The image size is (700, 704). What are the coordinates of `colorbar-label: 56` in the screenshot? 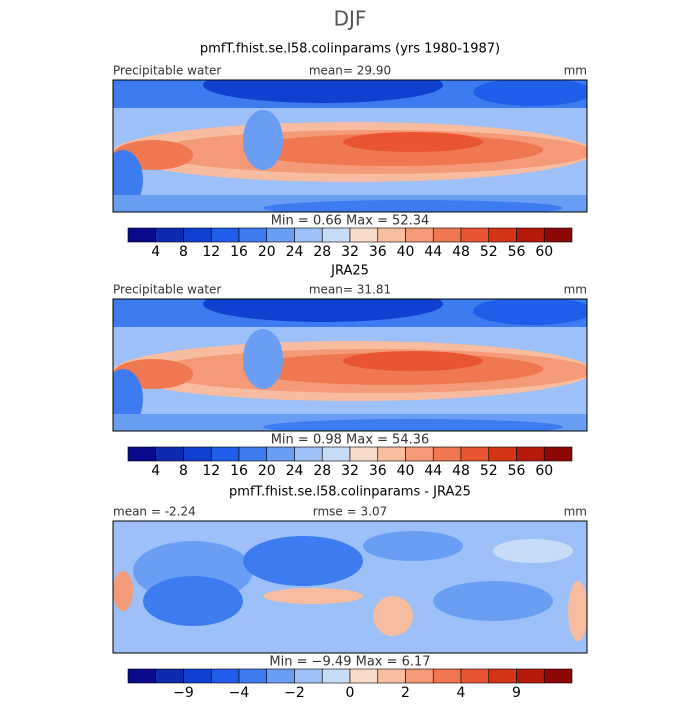 It's located at (517, 471).